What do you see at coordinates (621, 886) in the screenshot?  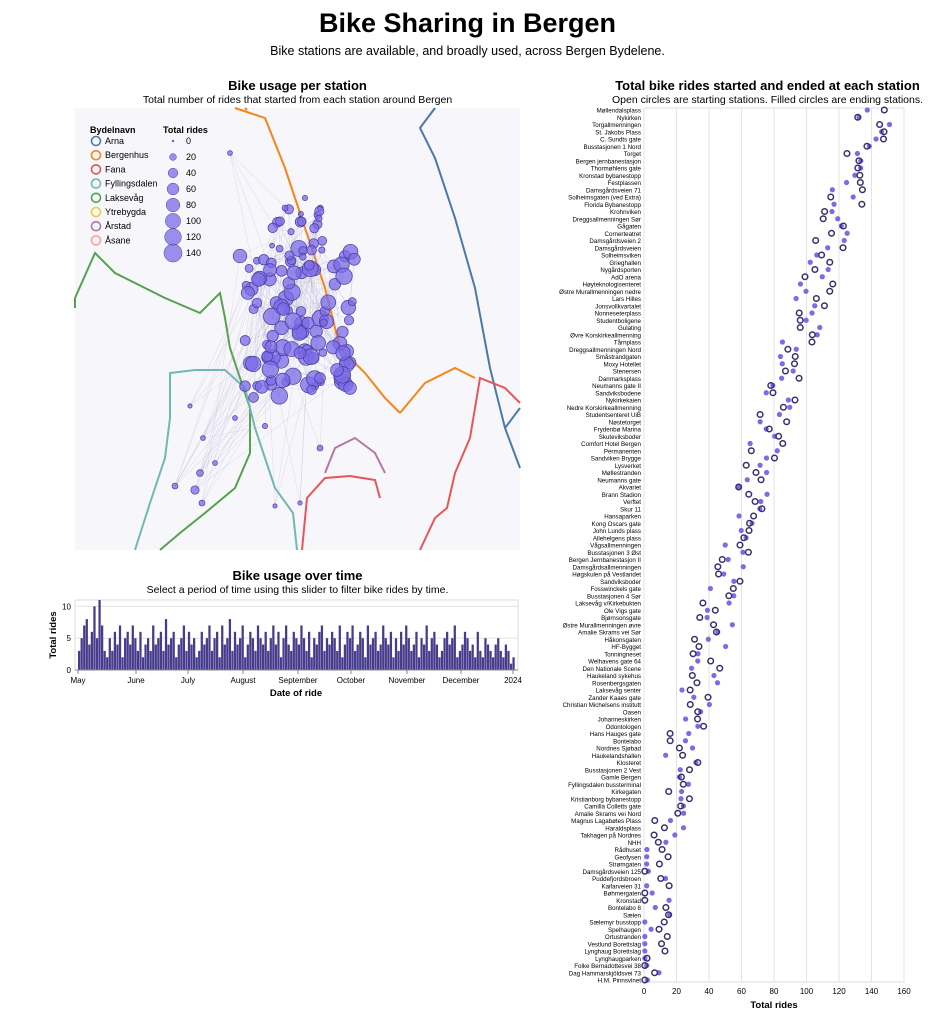 I see `station-label: Kaifarveien 31` at bounding box center [621, 886].